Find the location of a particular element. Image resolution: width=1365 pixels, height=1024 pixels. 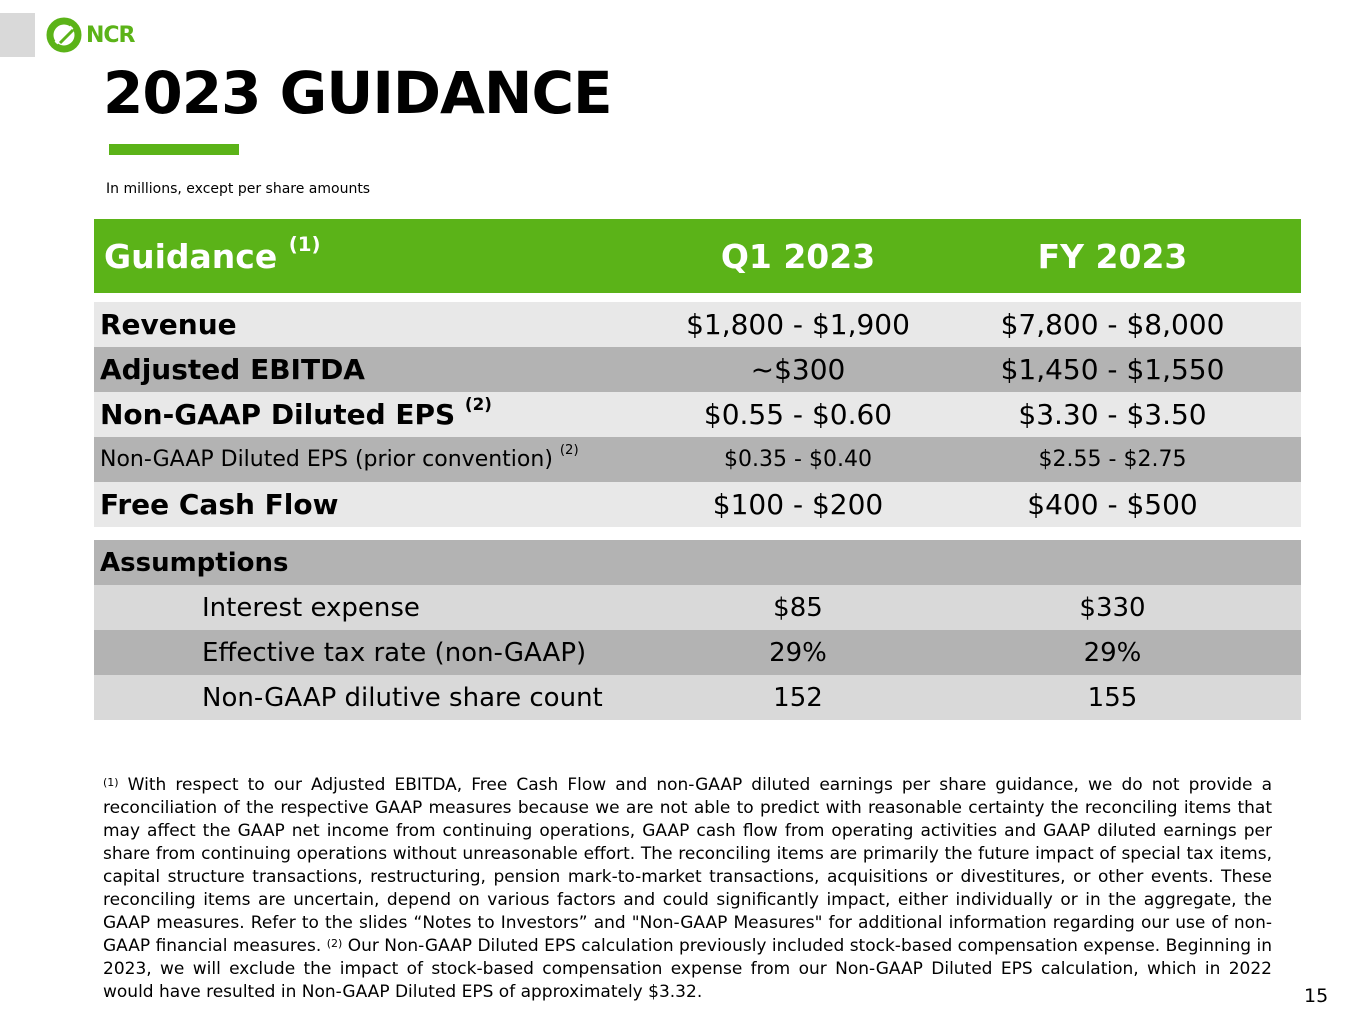

row-q1-value: $0.35 - $0.40 is located at coordinates (798, 459).